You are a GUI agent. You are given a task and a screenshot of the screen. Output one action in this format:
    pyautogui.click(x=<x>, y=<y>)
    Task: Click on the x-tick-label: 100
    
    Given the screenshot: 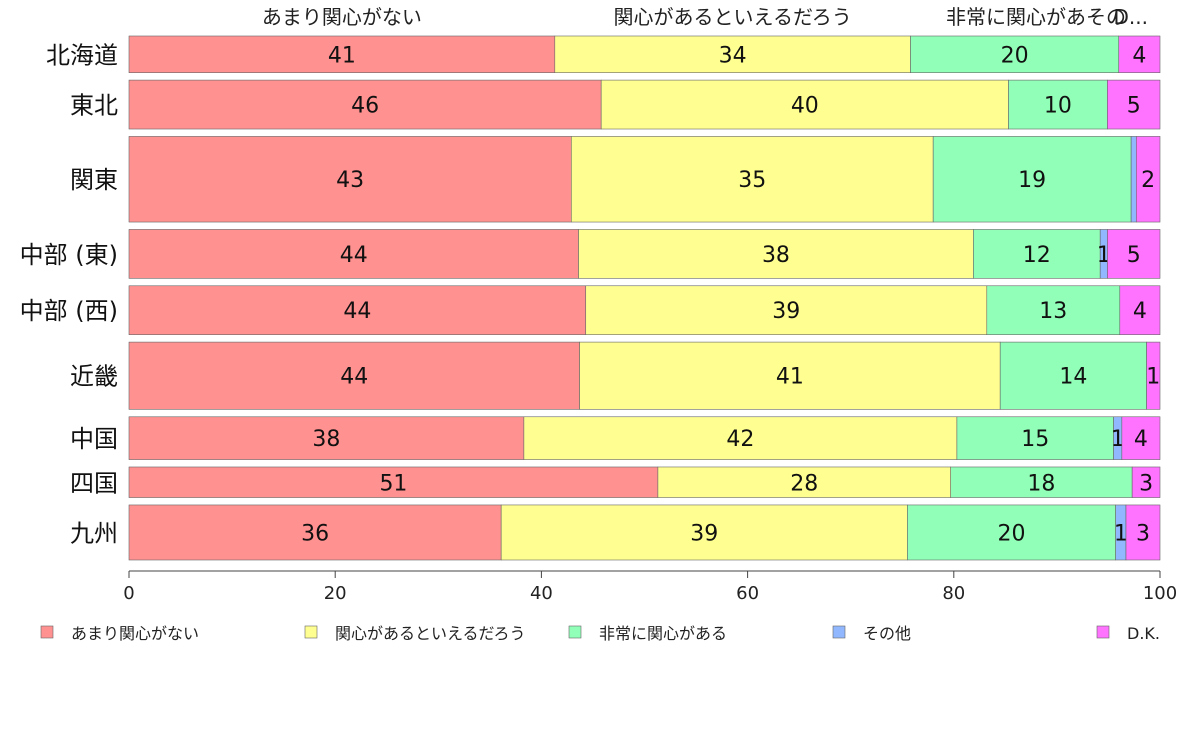 What is the action you would take?
    pyautogui.click(x=1160, y=593)
    